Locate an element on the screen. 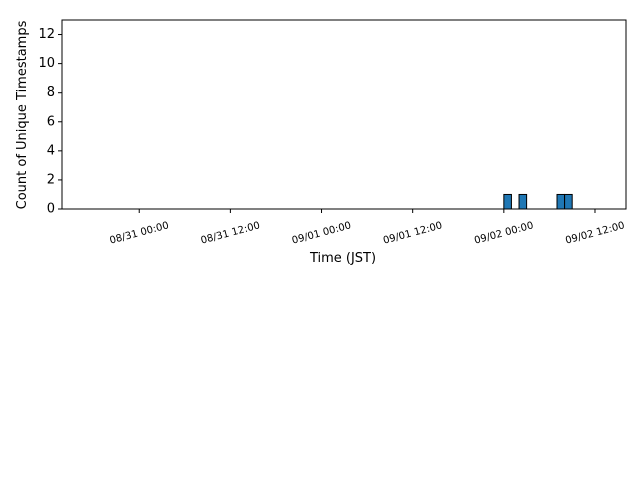 The image size is (640, 480). x-tick-label: 08/31 00:00 is located at coordinates (140, 233).